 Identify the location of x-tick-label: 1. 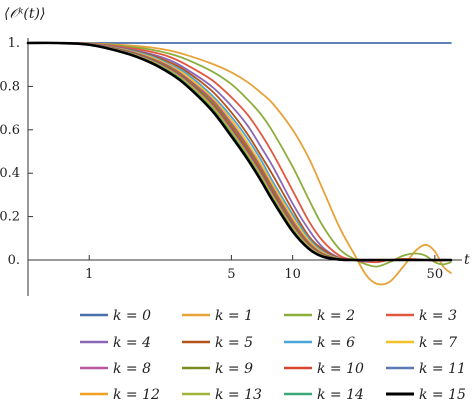
(89, 274).